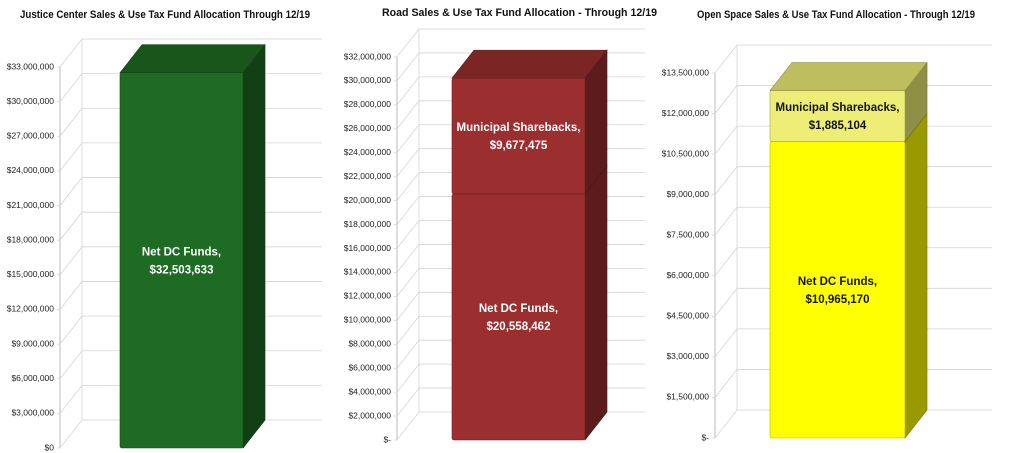  I want to click on data-label: Net DC Funds, $10,965,170, so click(837, 291).